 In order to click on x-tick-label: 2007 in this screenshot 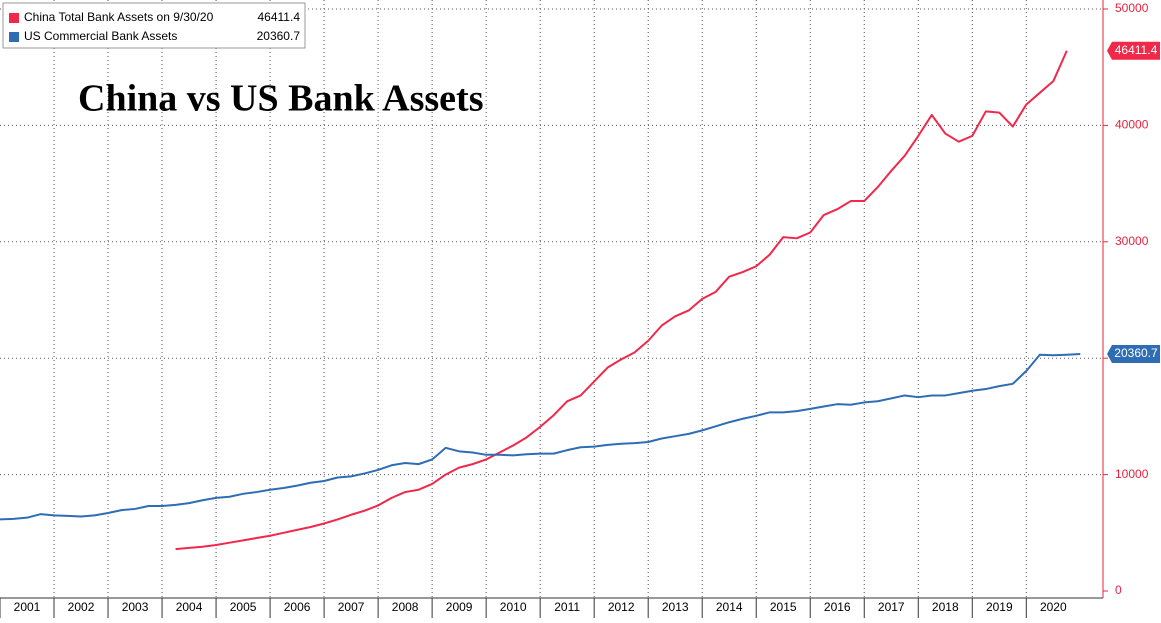, I will do `click(351, 607)`.